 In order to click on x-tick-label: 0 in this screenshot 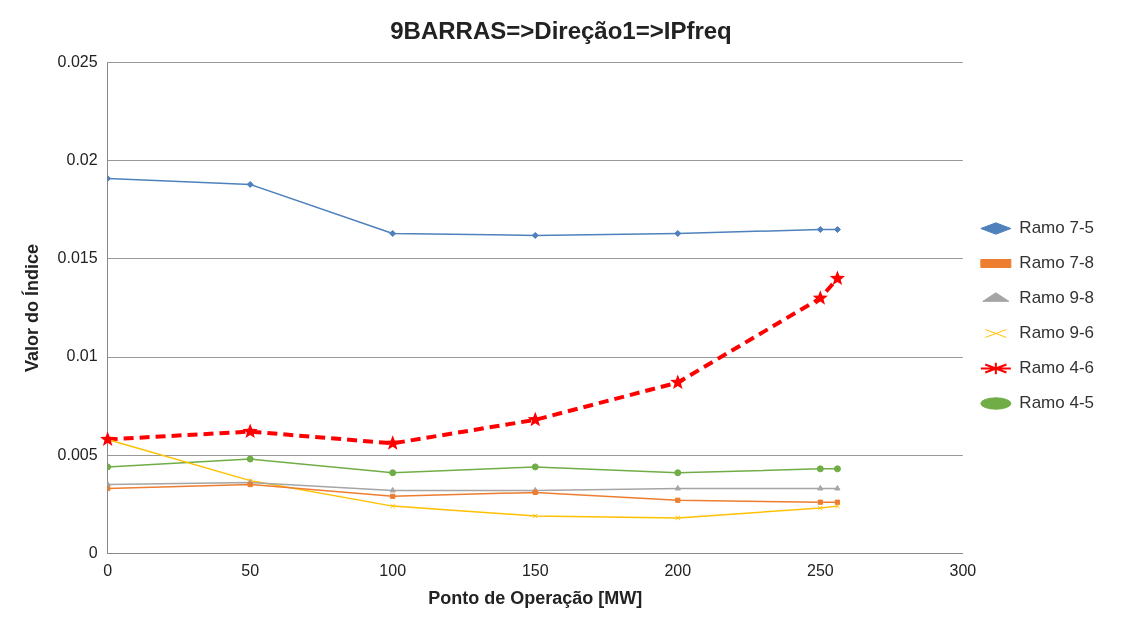, I will do `click(108, 571)`.